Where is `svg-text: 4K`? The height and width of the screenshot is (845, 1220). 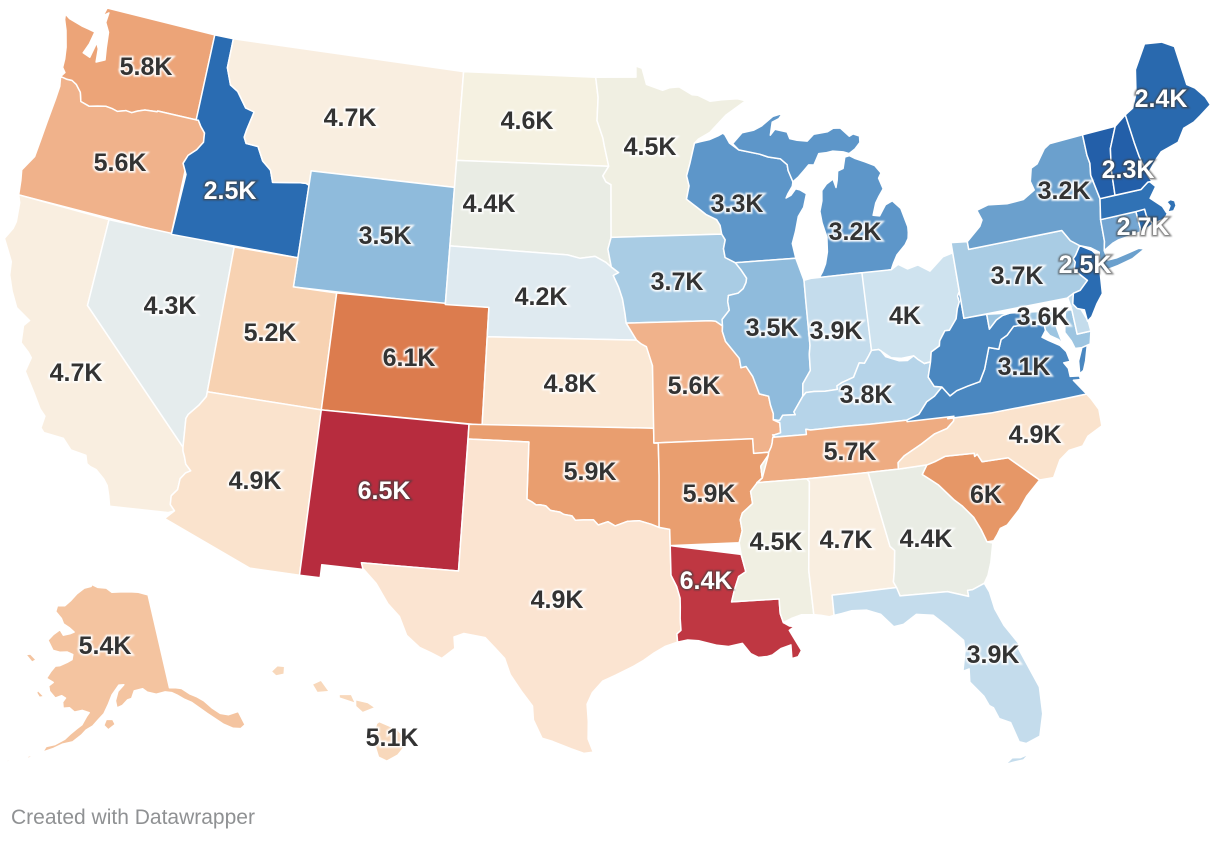 svg-text: 4K is located at coordinates (905, 316).